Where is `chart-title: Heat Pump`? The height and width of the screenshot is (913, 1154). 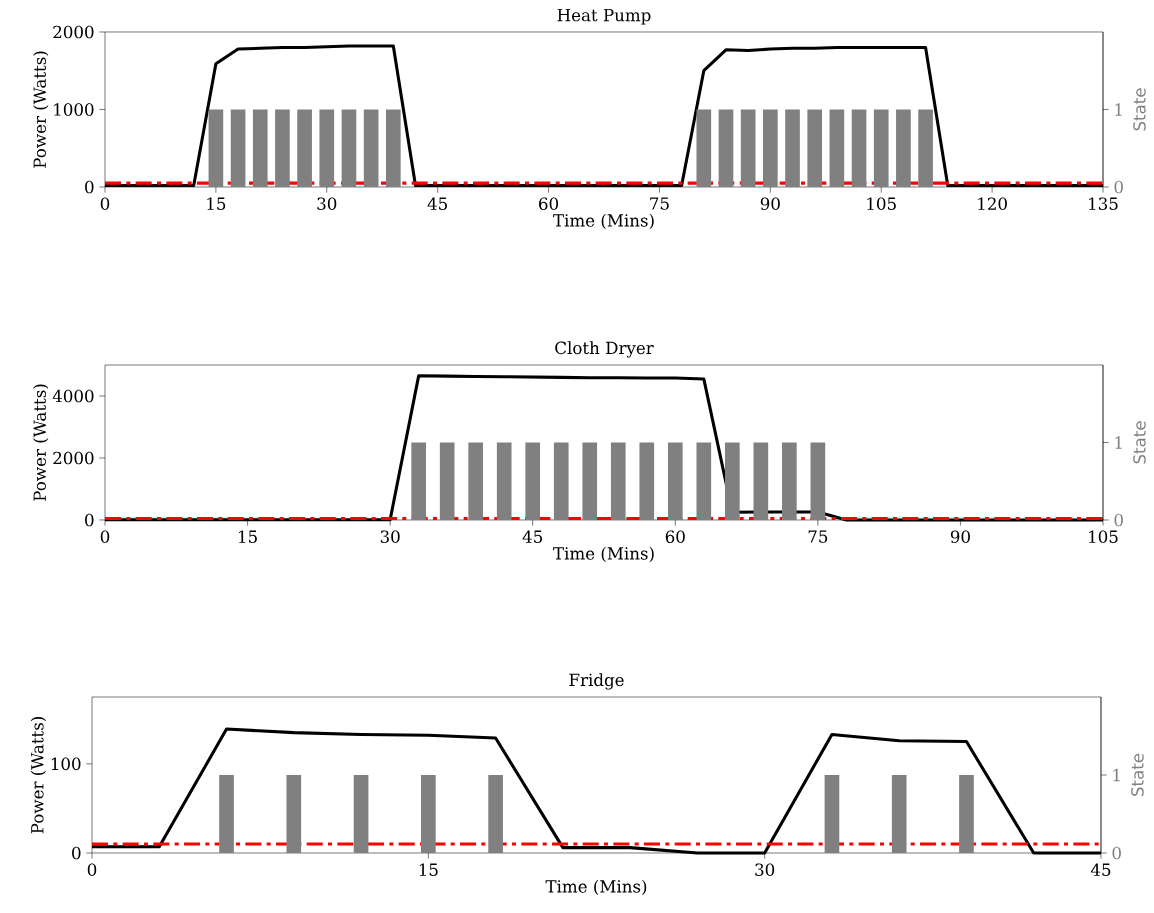 chart-title: Heat Pump is located at coordinates (604, 16).